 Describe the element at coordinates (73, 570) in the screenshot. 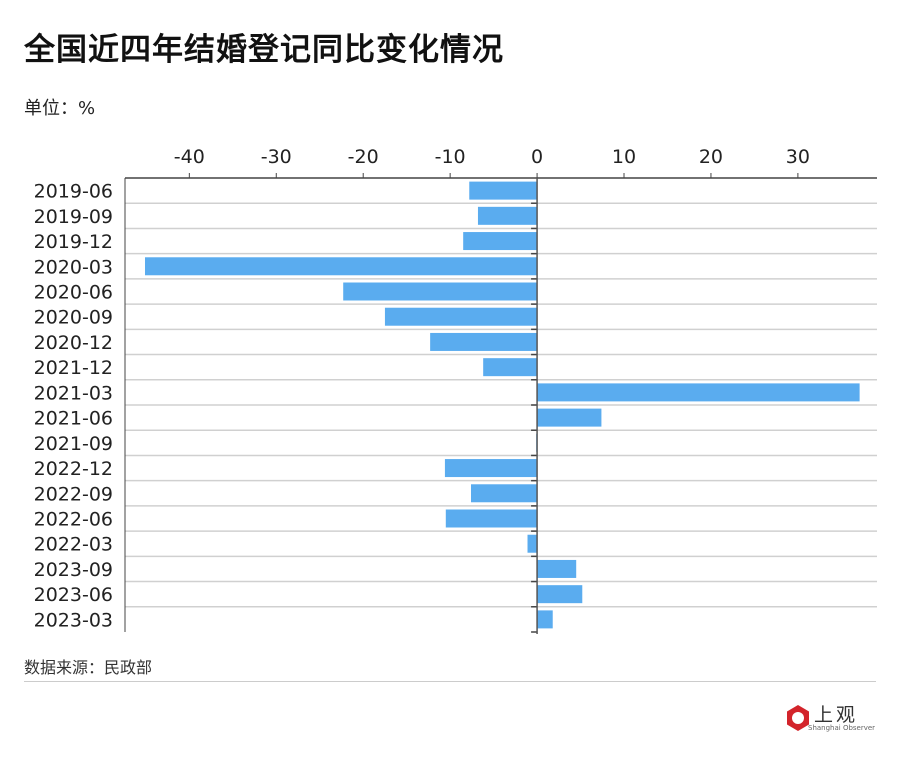

I see `category-label: 2023-09` at that location.